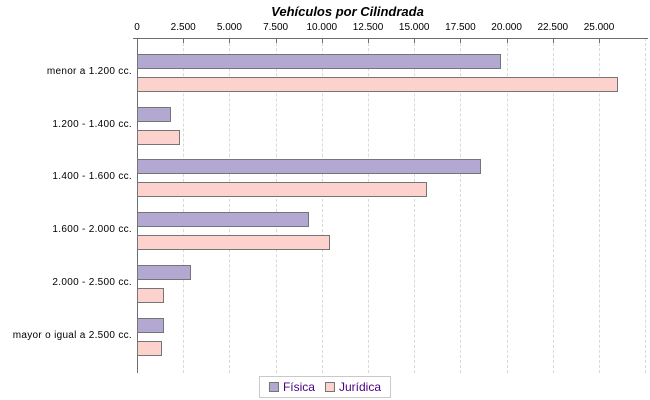 This screenshot has width=650, height=400. I want to click on chart-title: Vehículos por Cilindrada, so click(347, 11).